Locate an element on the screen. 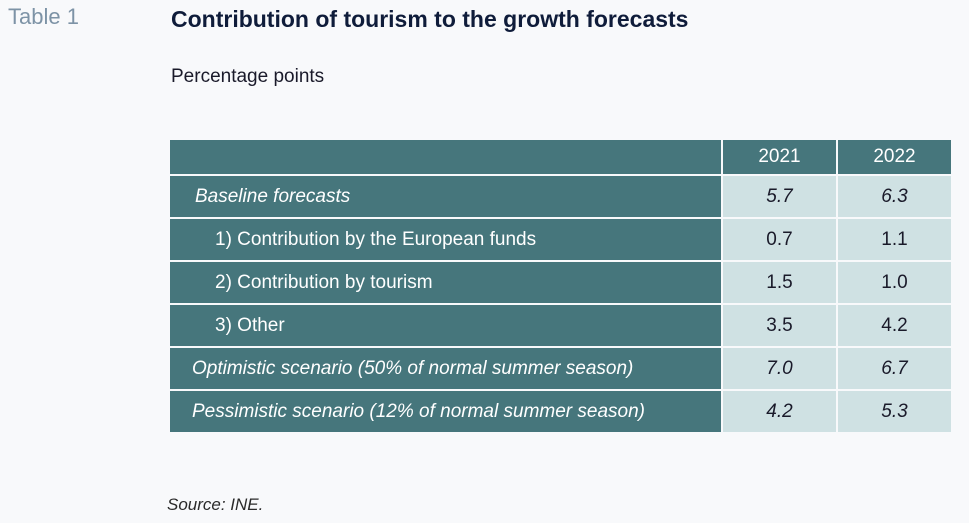  table-header-row: 2021 2022 is located at coordinates (566, 157).